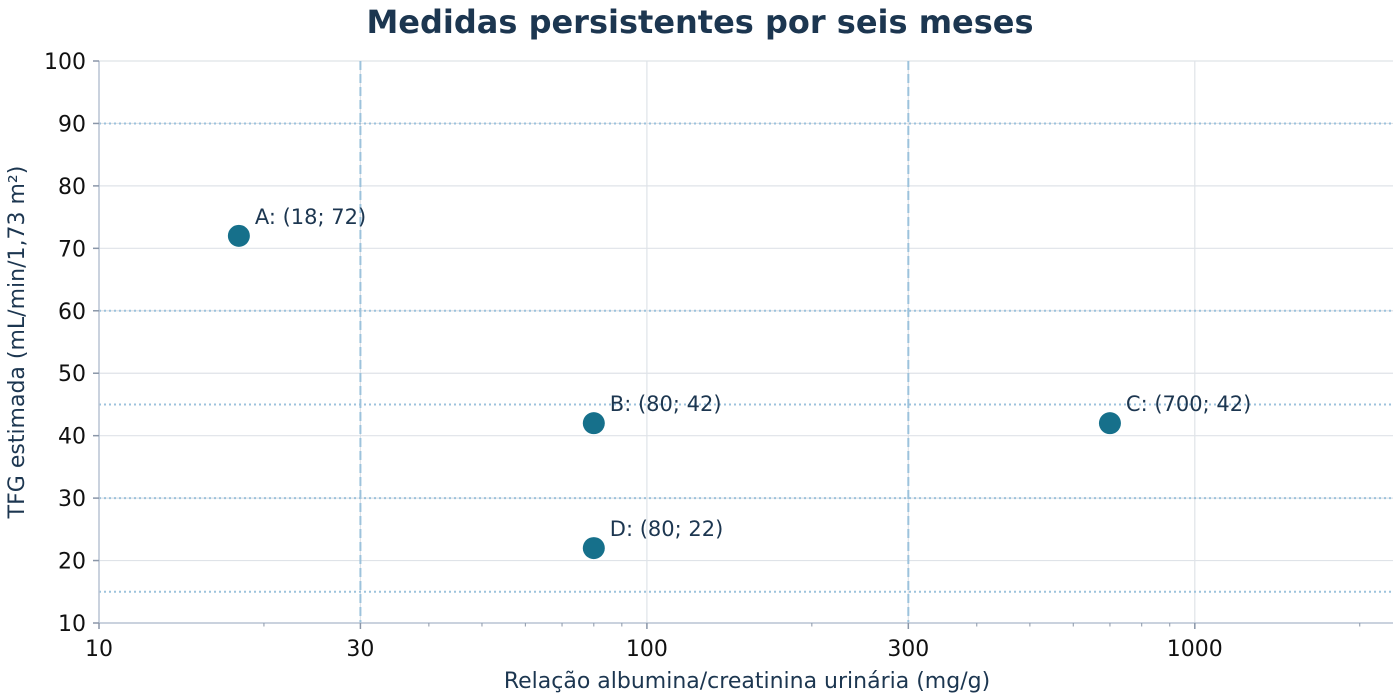 The height and width of the screenshot is (700, 1400). Describe the element at coordinates (667, 529) in the screenshot. I see `point-label: D: (80; 22)` at that location.